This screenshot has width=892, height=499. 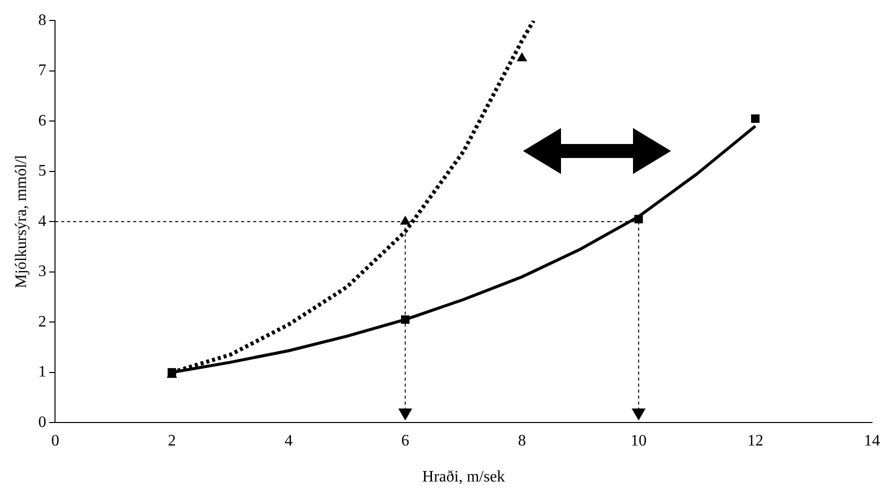 I want to click on y-tick-label: 6, so click(x=42, y=121).